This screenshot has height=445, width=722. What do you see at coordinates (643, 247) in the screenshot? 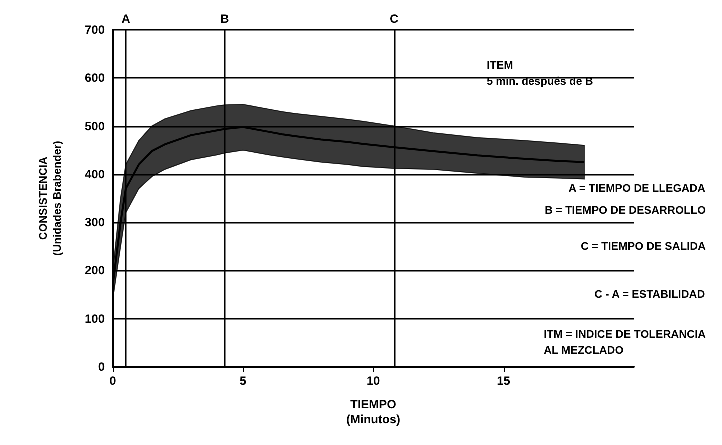
I see `annotation: C = TIEMPO DE SALIDA` at bounding box center [643, 247].